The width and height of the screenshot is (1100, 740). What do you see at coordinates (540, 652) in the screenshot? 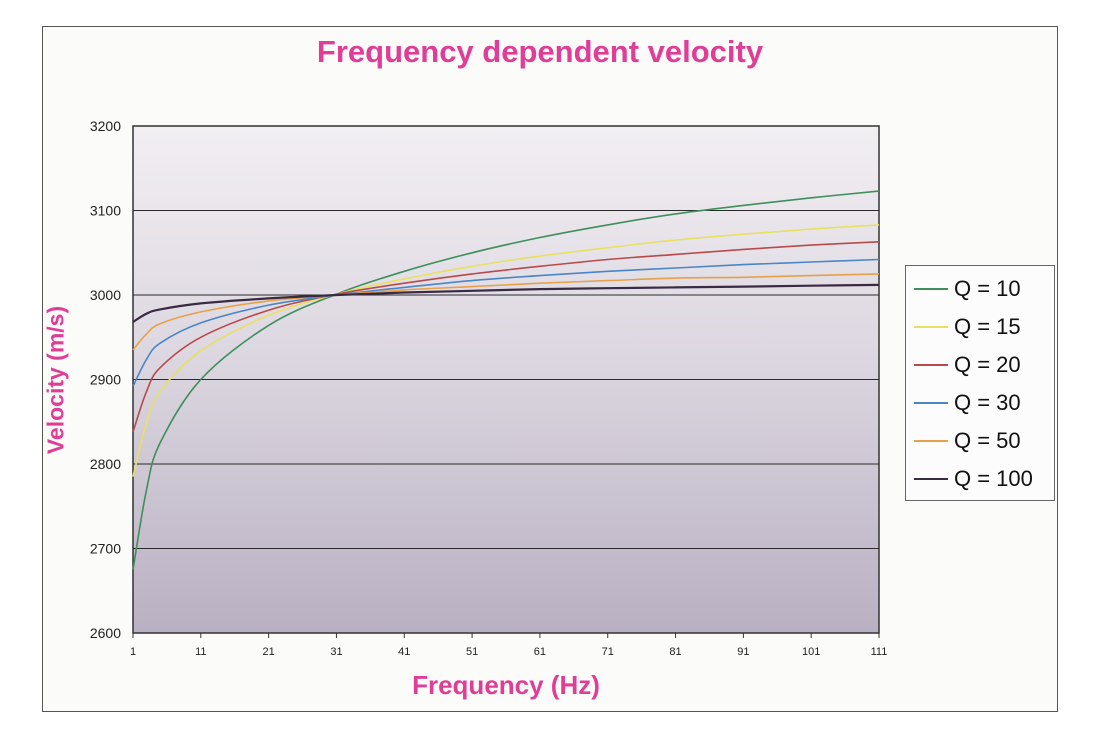
I see `x-tick-label: 61` at bounding box center [540, 652].